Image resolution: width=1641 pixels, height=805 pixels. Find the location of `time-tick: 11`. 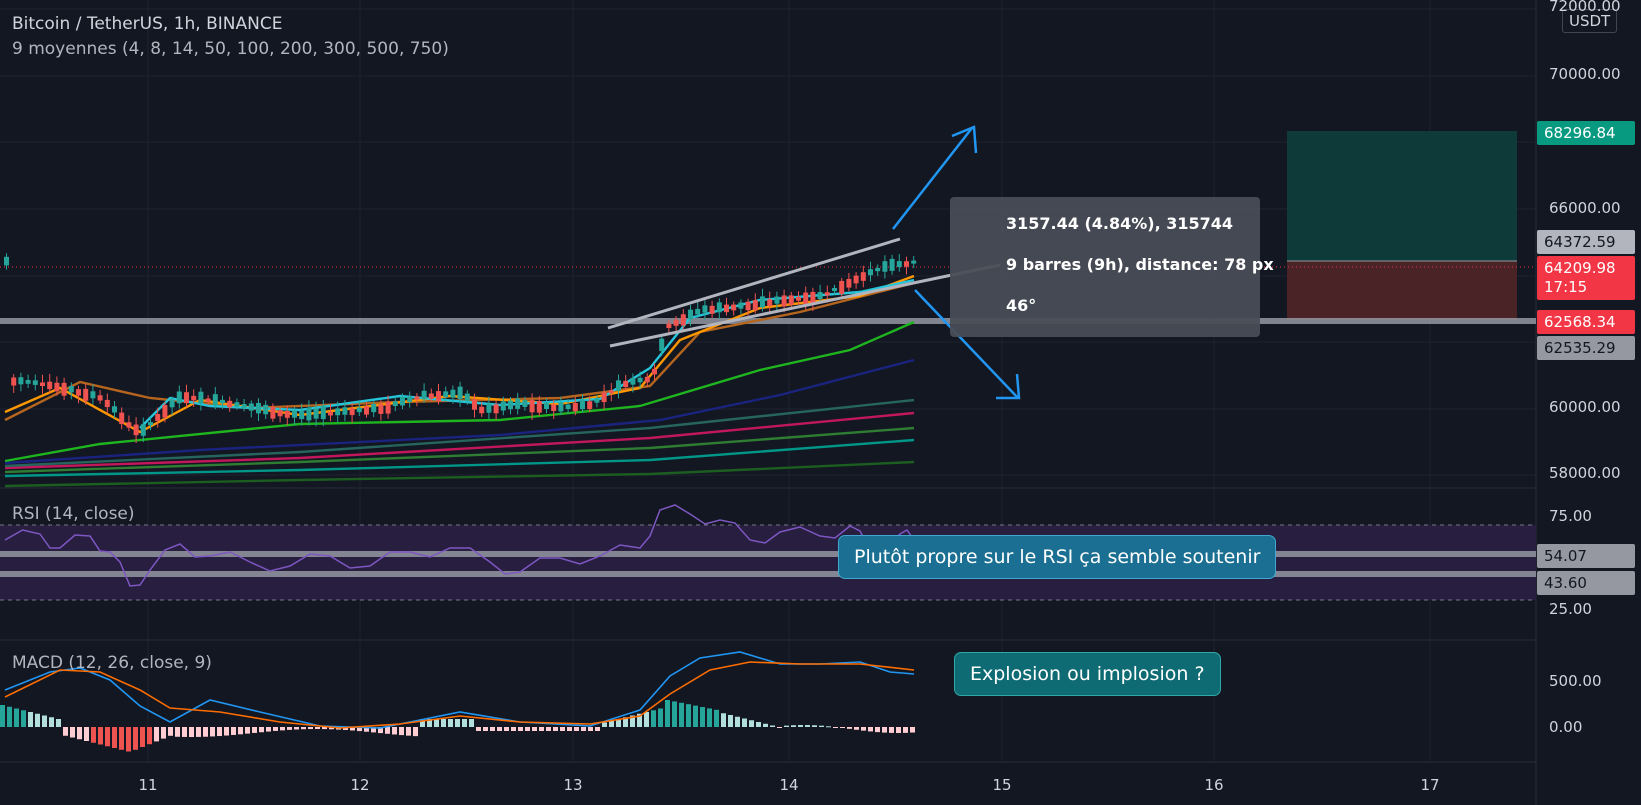

time-tick: 11 is located at coordinates (148, 785).